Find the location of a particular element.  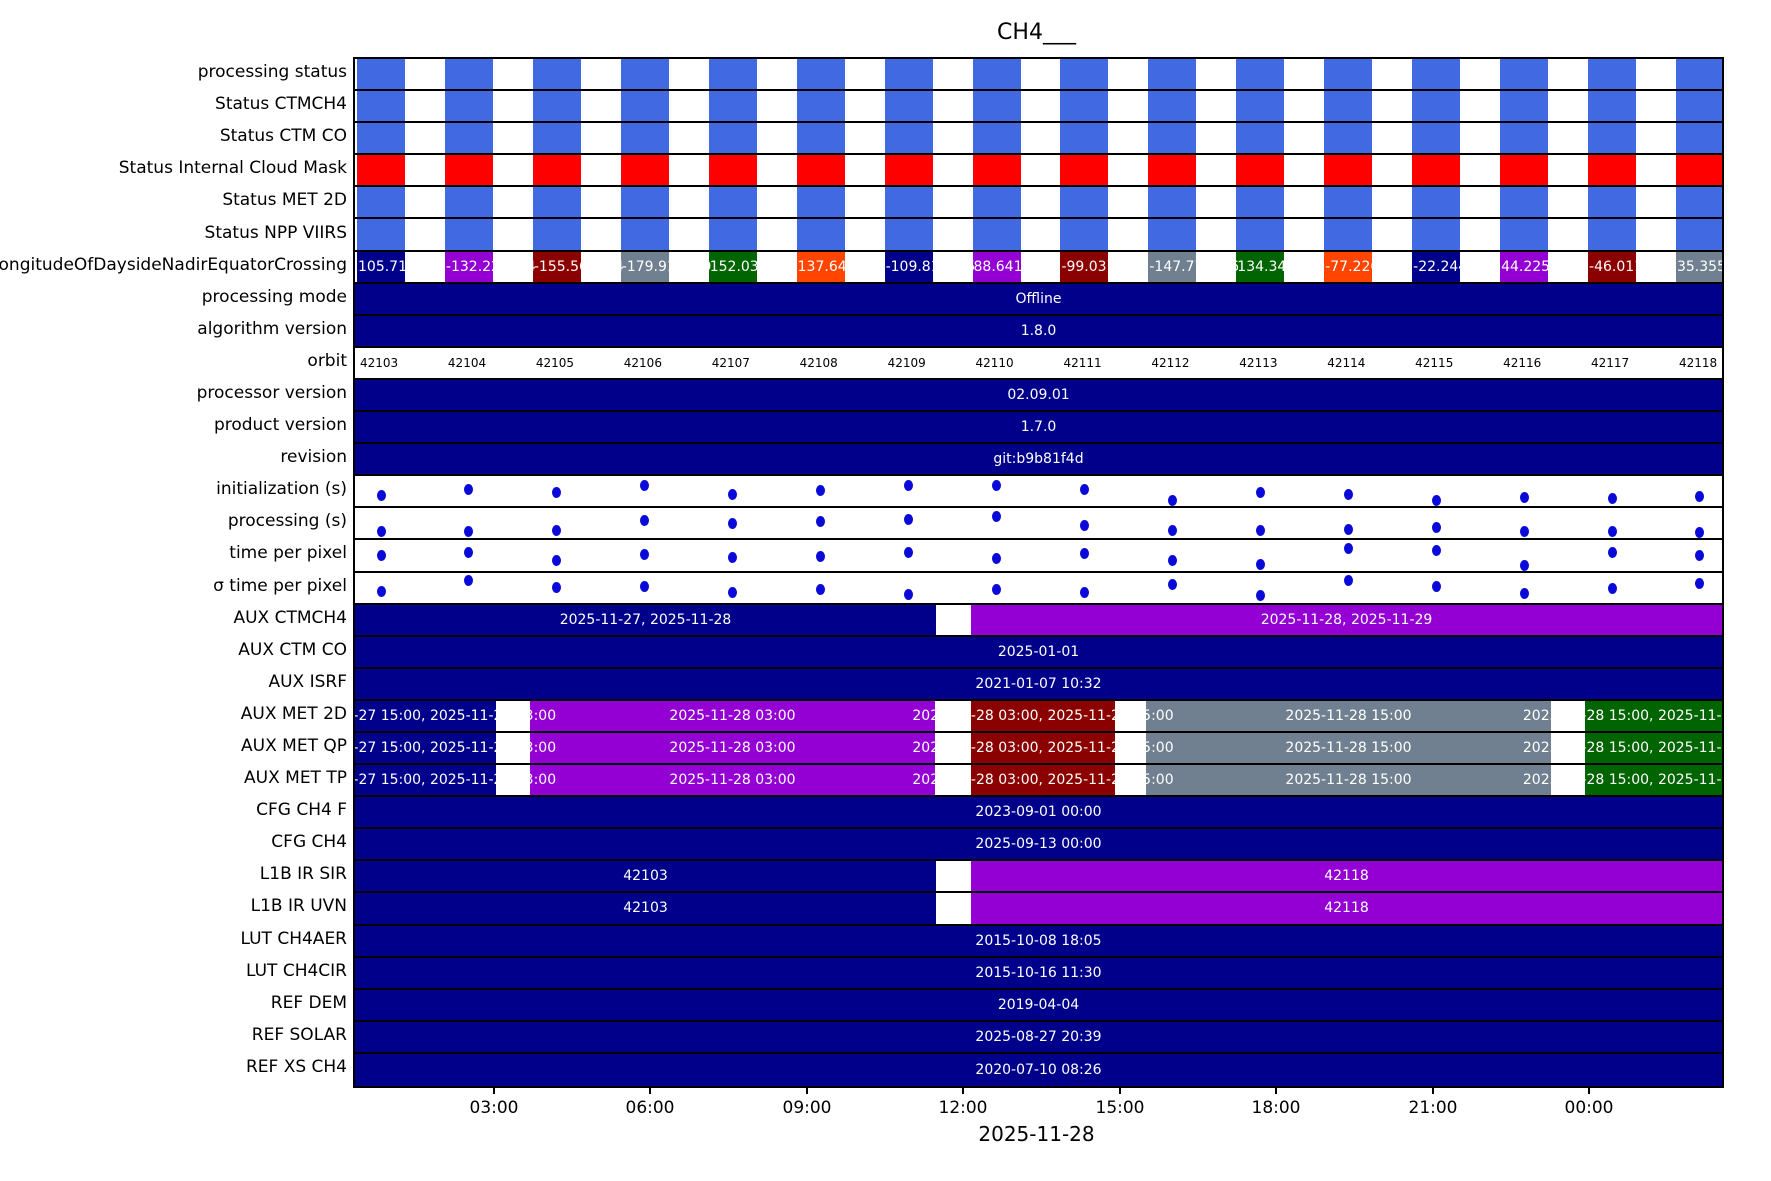

longitude-value: -77.226251 is located at coordinates (1365, 266).